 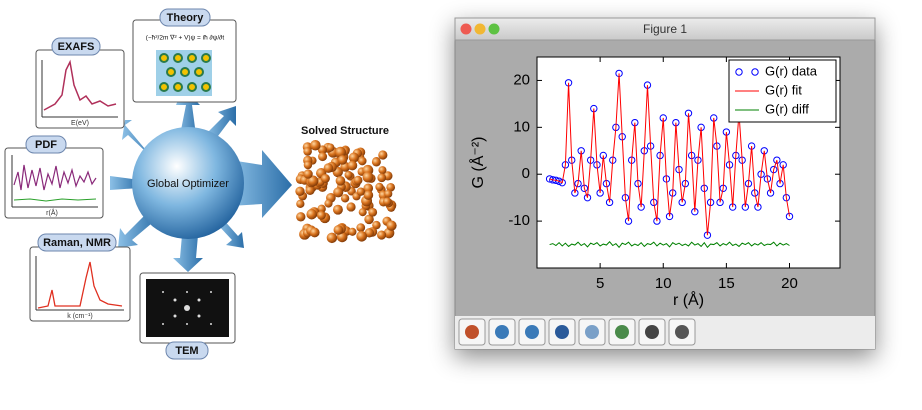 I want to click on y-axis-label: G (Å⁻²), so click(x=477, y=163).